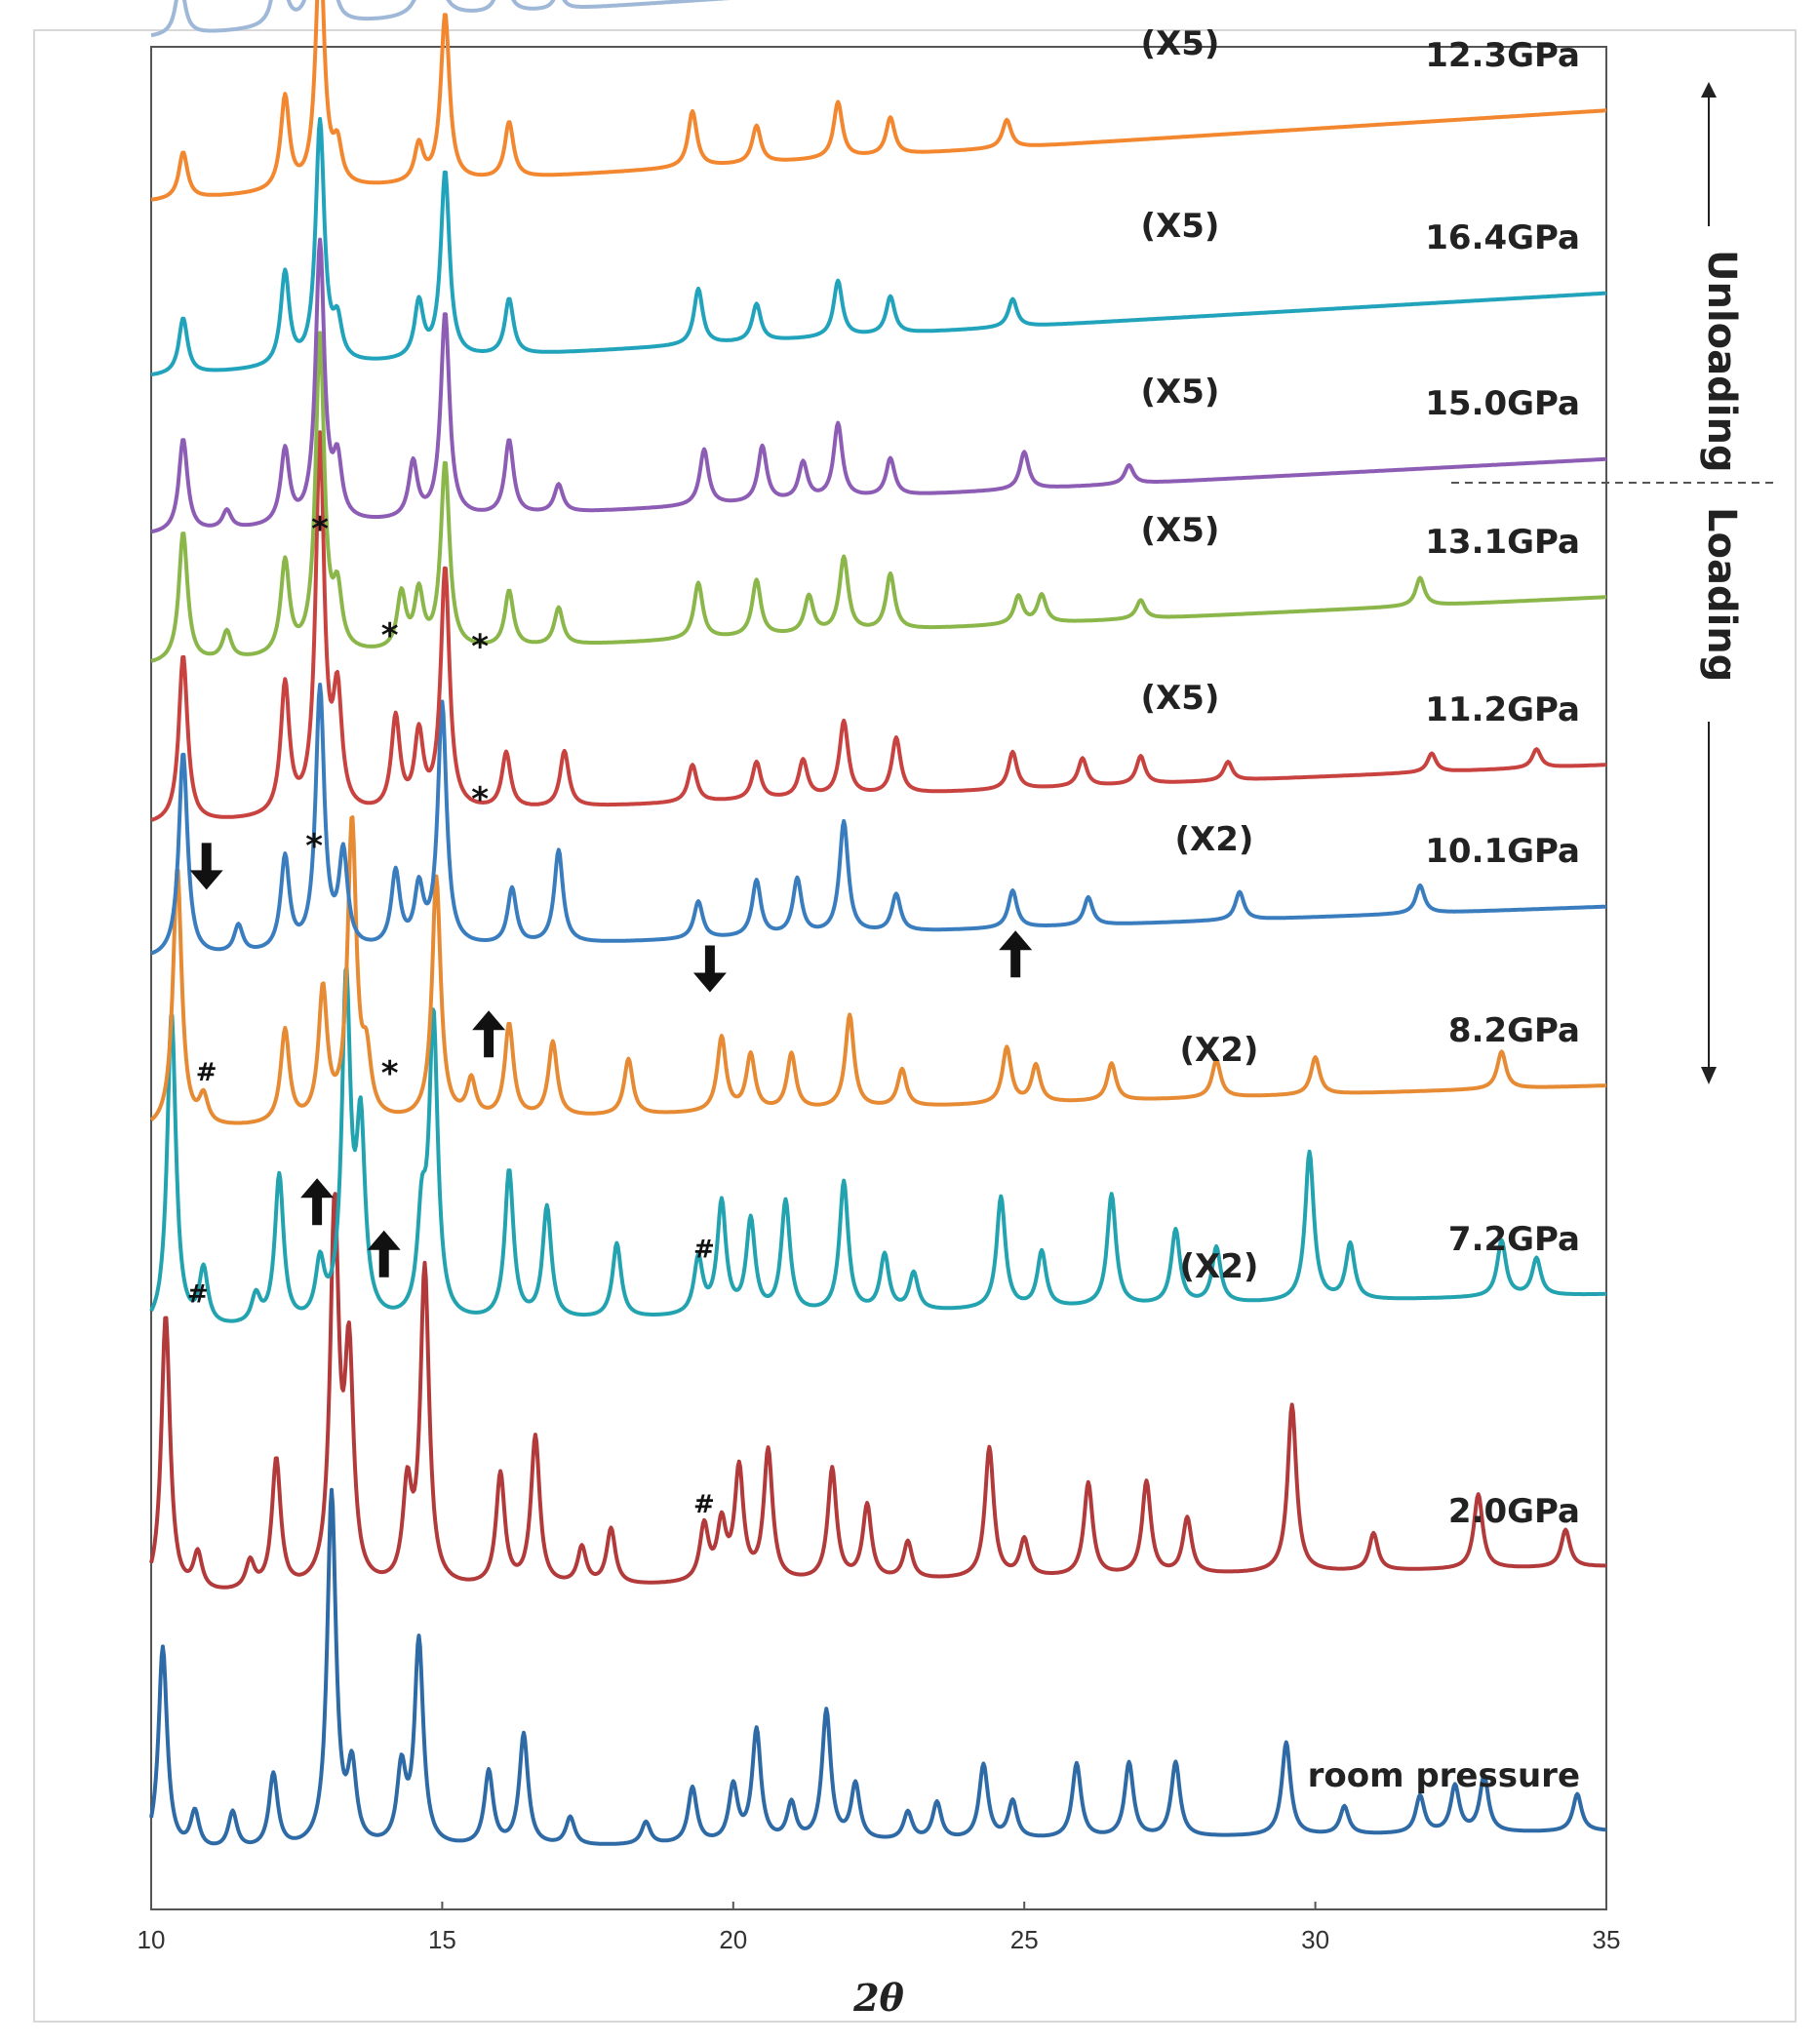 The width and height of the screenshot is (1818, 2044). What do you see at coordinates (198, 1294) in the screenshot?
I see `marker-7: #` at bounding box center [198, 1294].